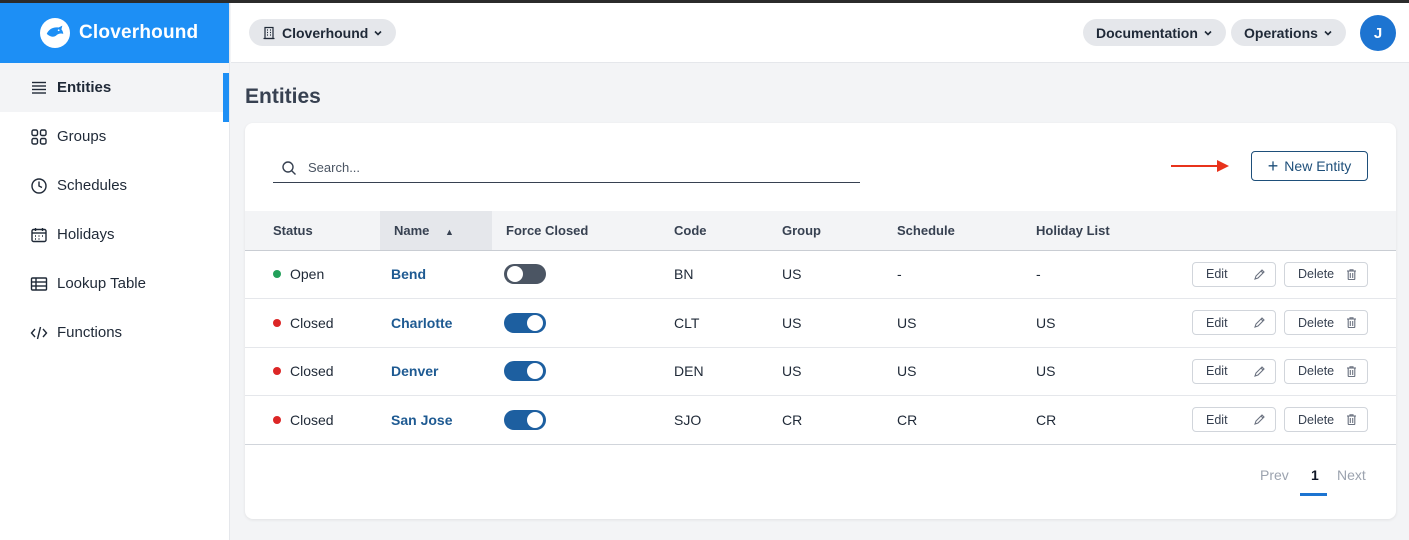 The image size is (1409, 540). I want to click on holiday-list-cell: CR, so click(1046, 419).